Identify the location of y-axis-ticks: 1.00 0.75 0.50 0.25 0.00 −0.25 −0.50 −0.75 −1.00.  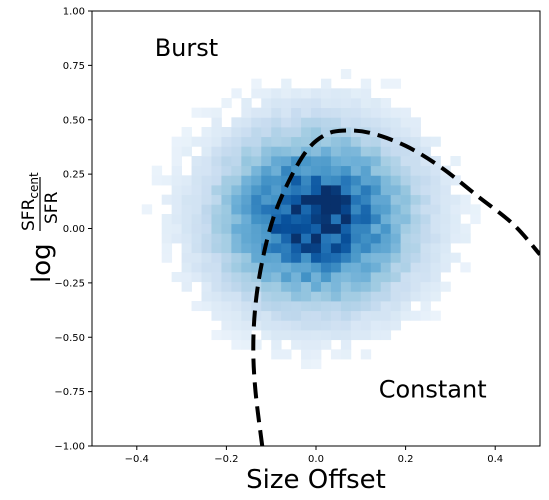
(73, 230).